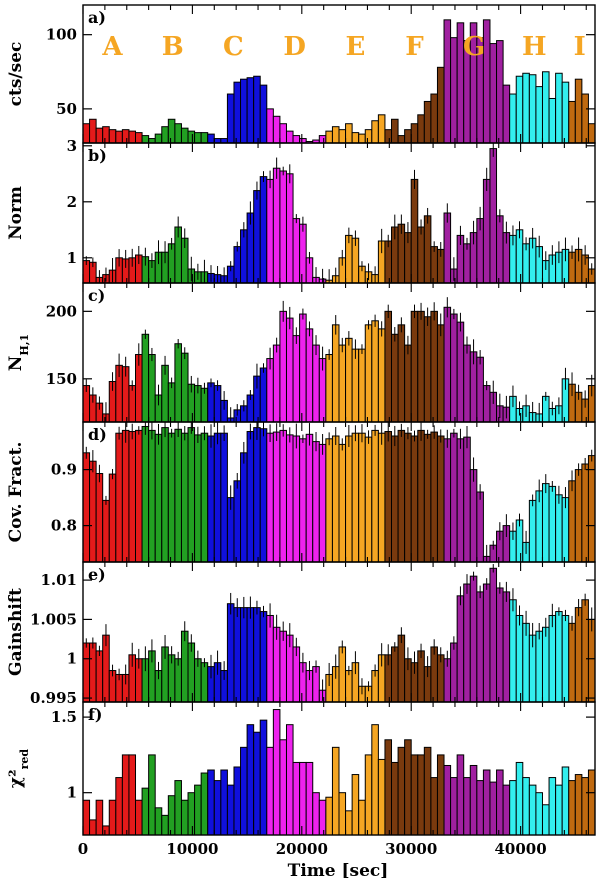 The width and height of the screenshot is (600, 883). What do you see at coordinates (95, 714) in the screenshot?
I see `panel-label: f)` at bounding box center [95, 714].